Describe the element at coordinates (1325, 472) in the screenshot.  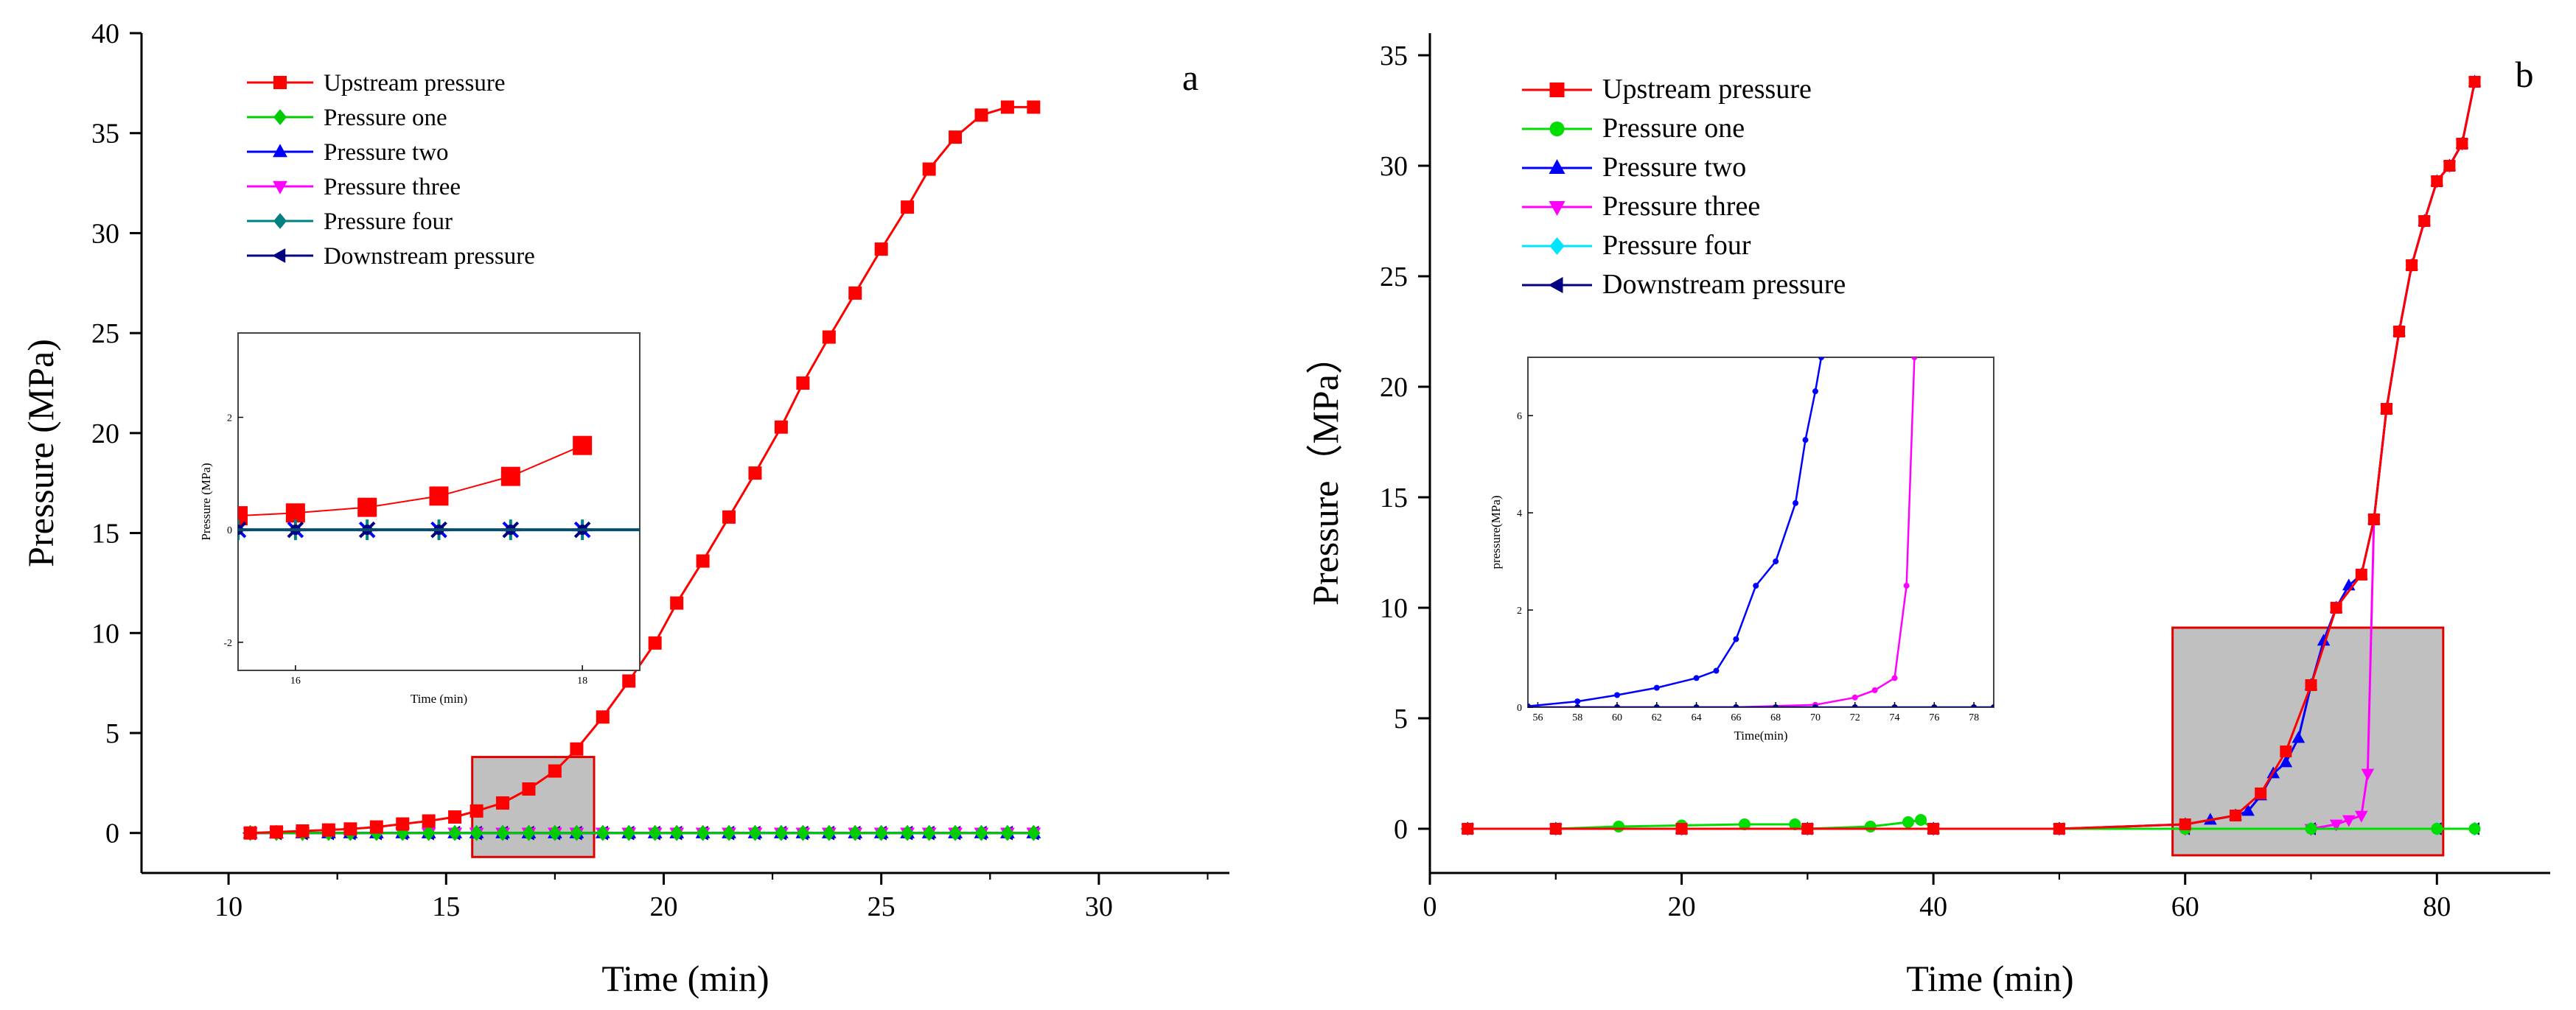
I see `y-axis-title: Pressure（MPa）` at that location.